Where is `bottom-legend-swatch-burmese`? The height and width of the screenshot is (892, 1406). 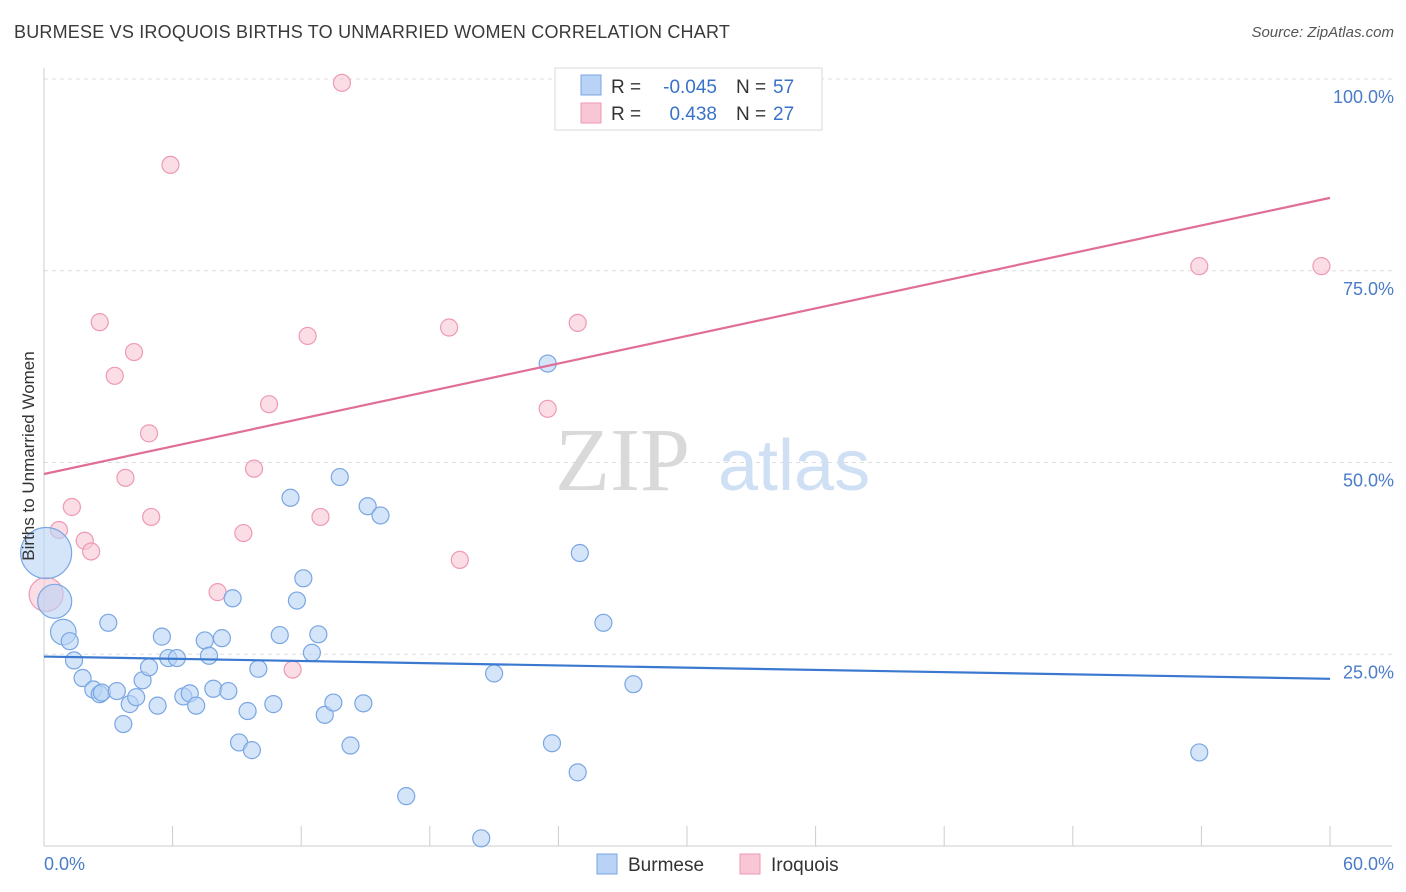 bottom-legend-swatch-burmese is located at coordinates (607, 864).